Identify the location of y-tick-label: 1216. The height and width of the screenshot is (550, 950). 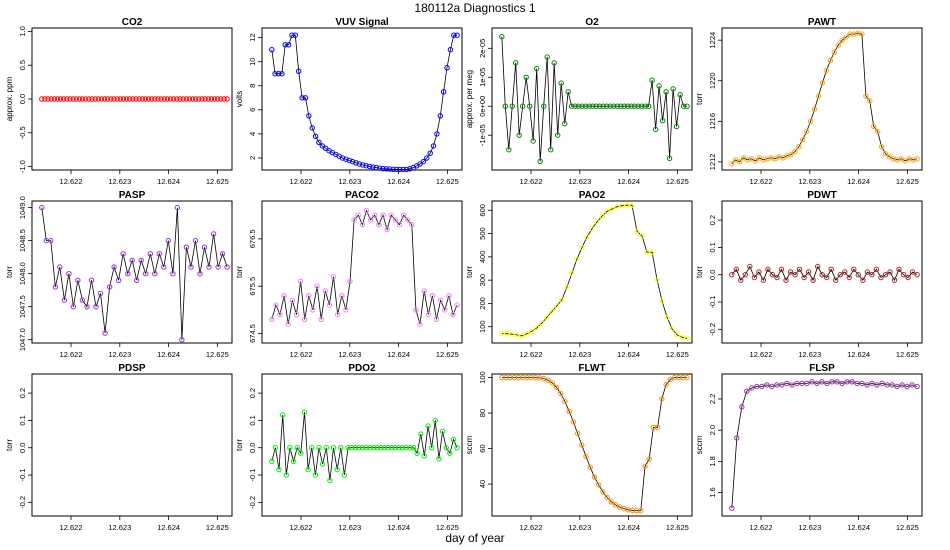
(712, 121).